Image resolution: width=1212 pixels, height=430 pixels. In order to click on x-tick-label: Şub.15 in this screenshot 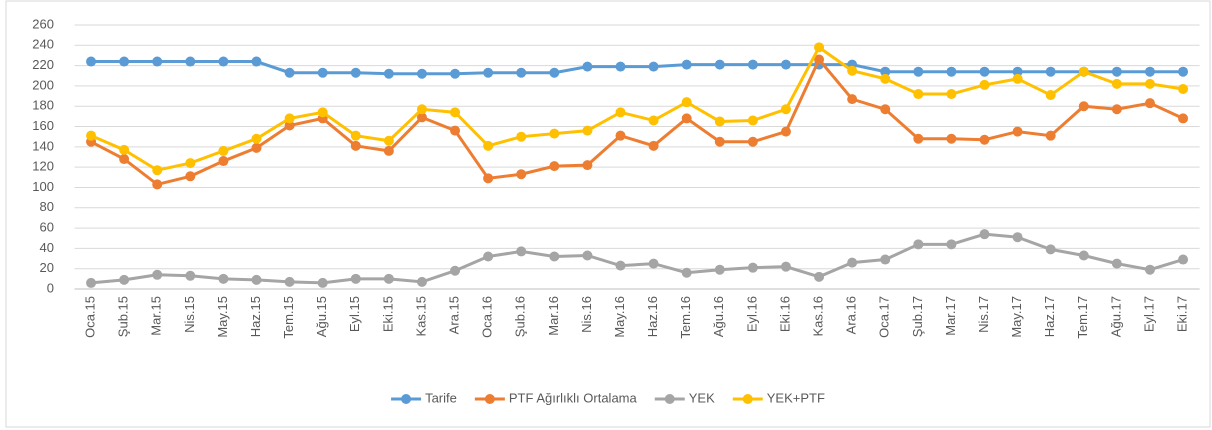, I will do `click(123, 316)`.